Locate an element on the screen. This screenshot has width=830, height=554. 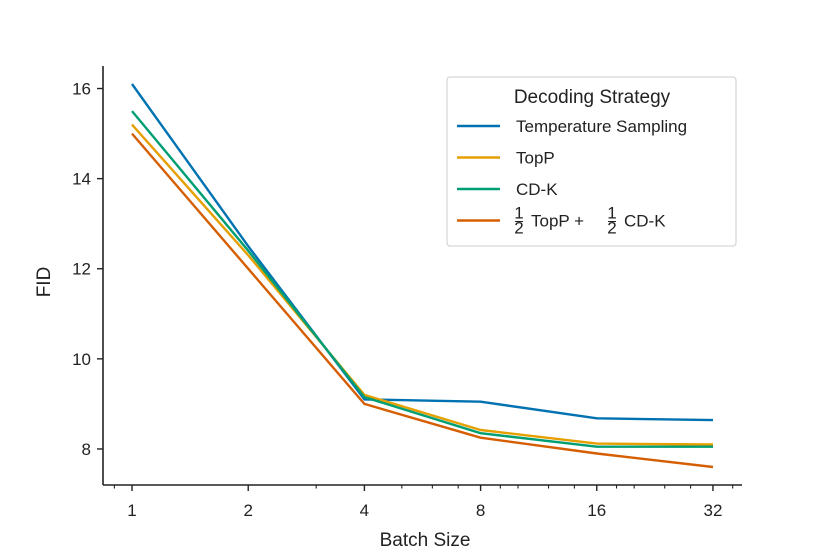
y-tick-label: 16 is located at coordinates (81, 89).